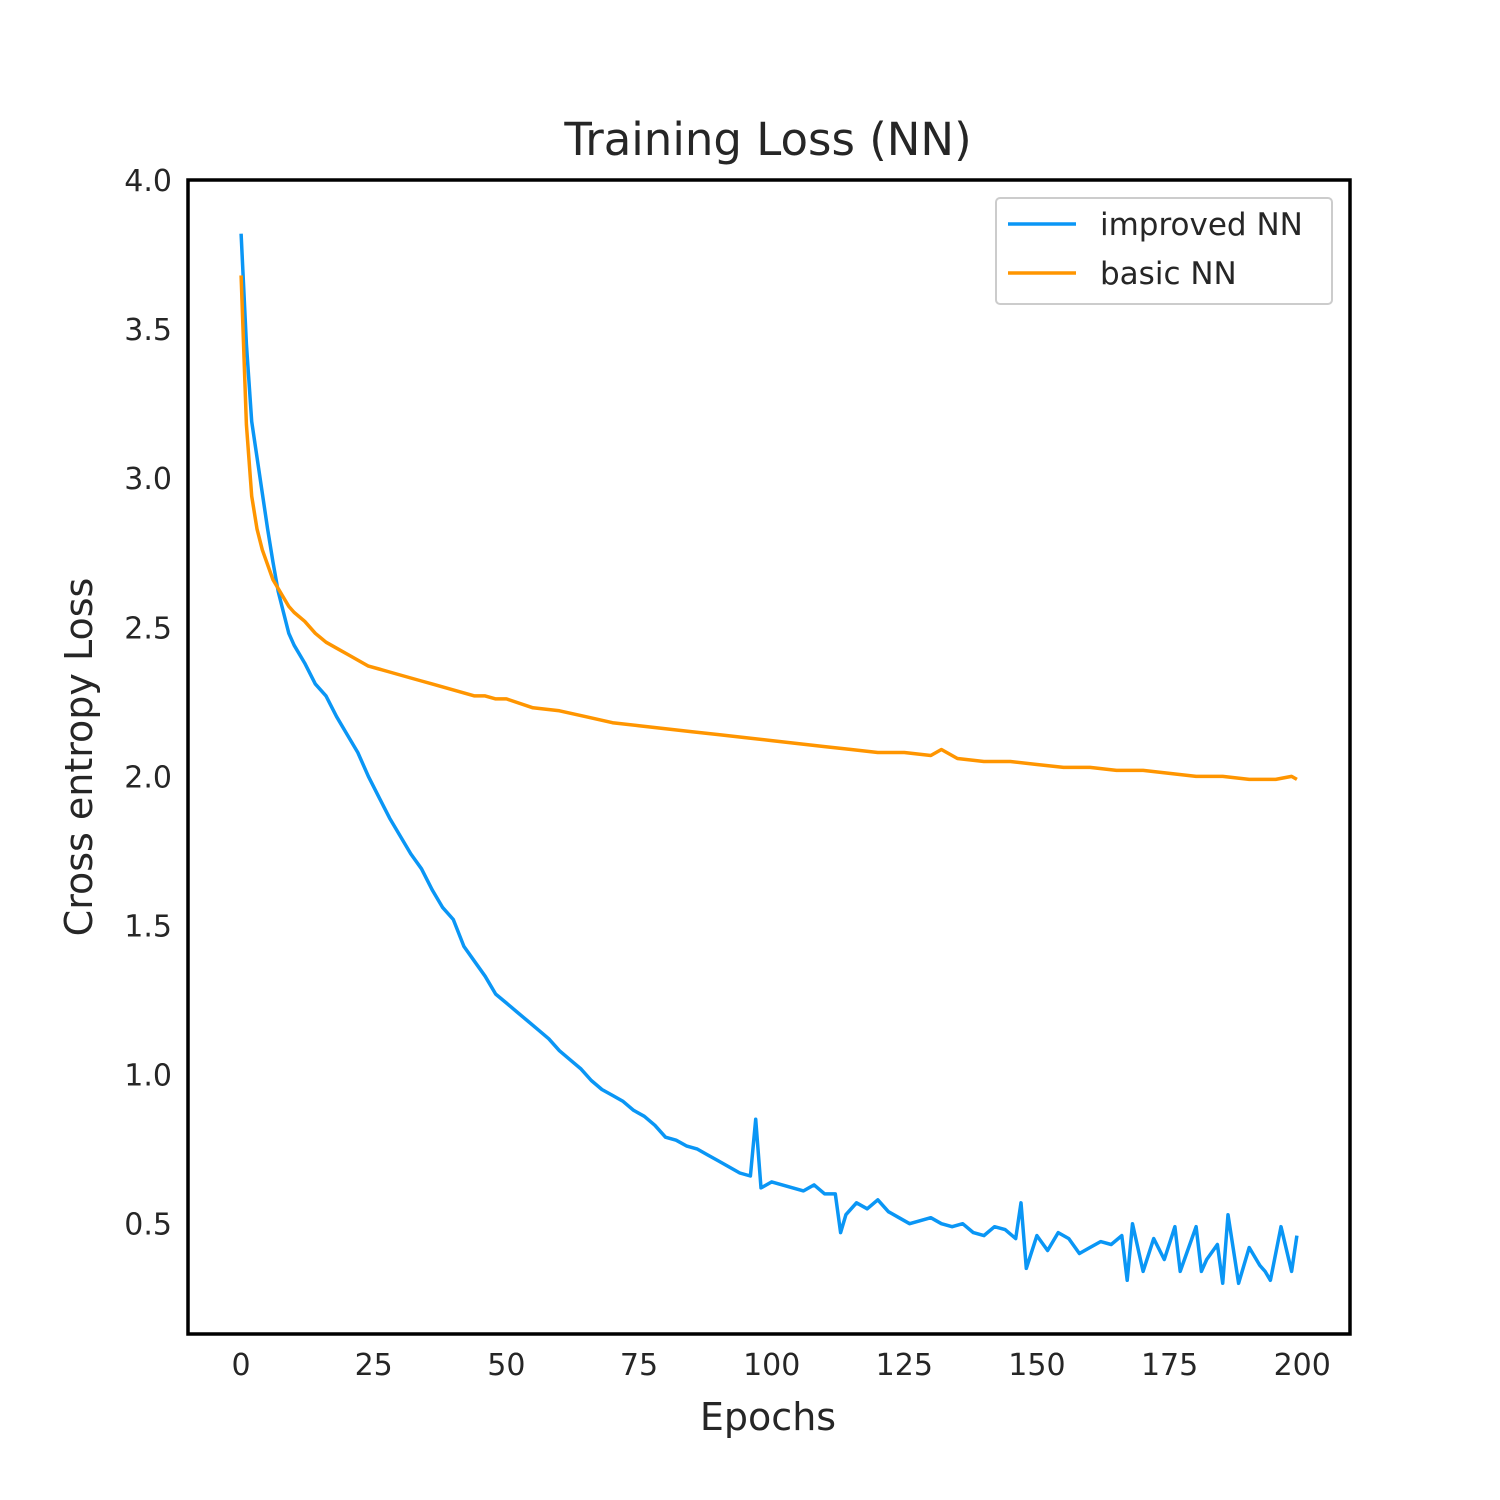 The height and width of the screenshot is (1500, 1500). I want to click on y-tick-label: 3.0, so click(148, 479).